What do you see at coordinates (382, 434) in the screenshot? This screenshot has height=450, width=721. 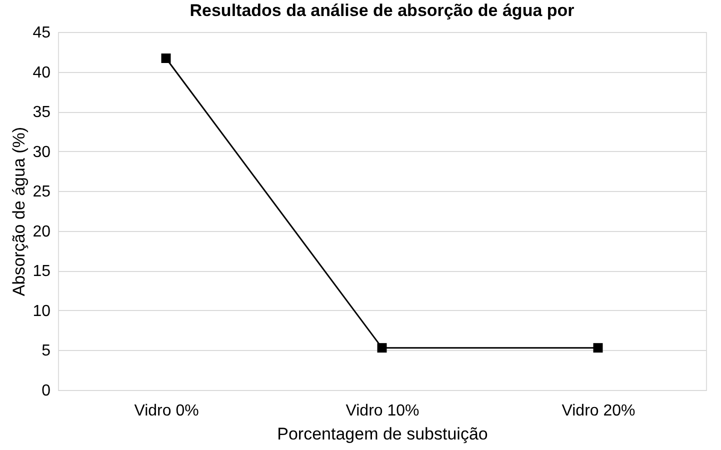 I see `x-axis-title: Porcentagem de substuição` at bounding box center [382, 434].